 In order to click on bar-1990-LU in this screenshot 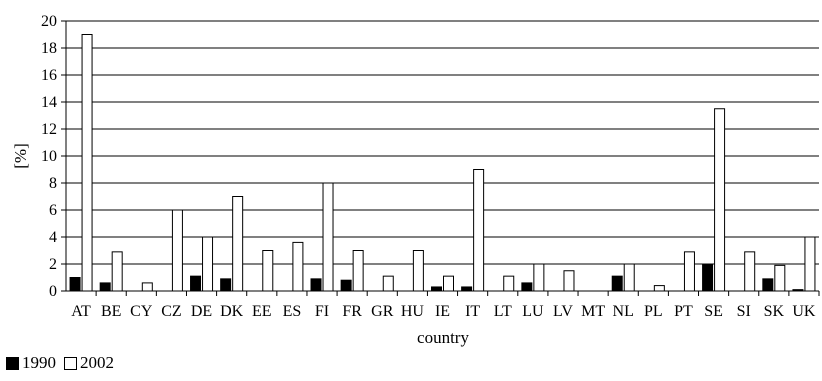, I will do `click(527, 287)`.